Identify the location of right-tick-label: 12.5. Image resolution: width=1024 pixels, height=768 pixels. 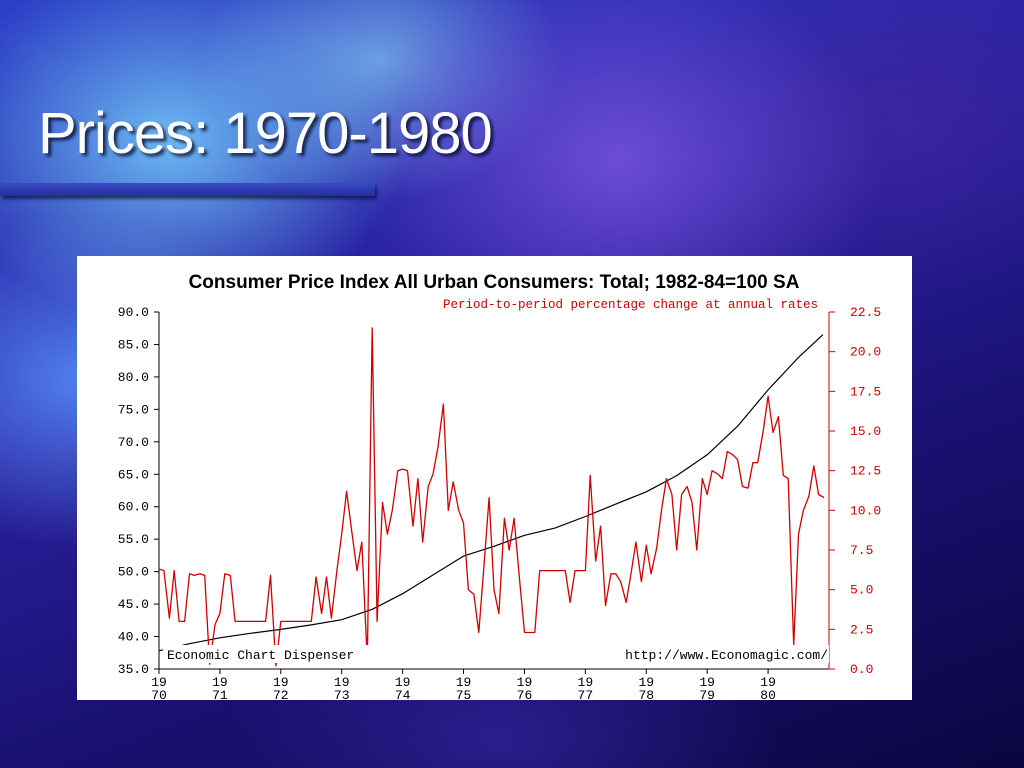
(865, 471).